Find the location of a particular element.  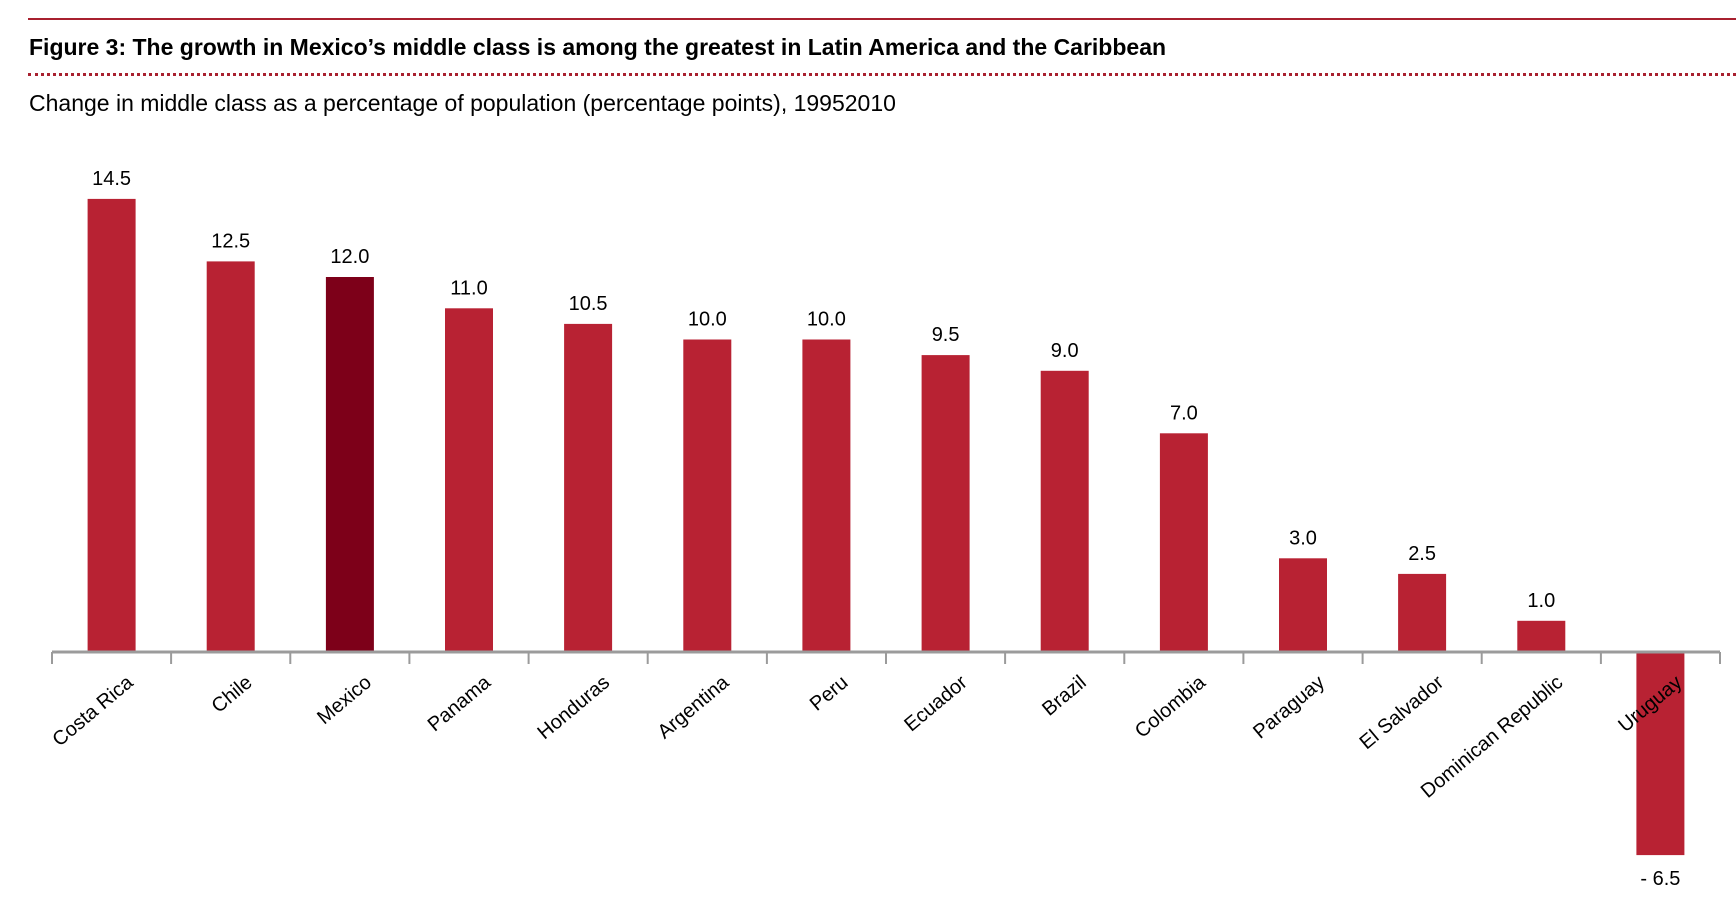

bar-brazil is located at coordinates (1064, 511).